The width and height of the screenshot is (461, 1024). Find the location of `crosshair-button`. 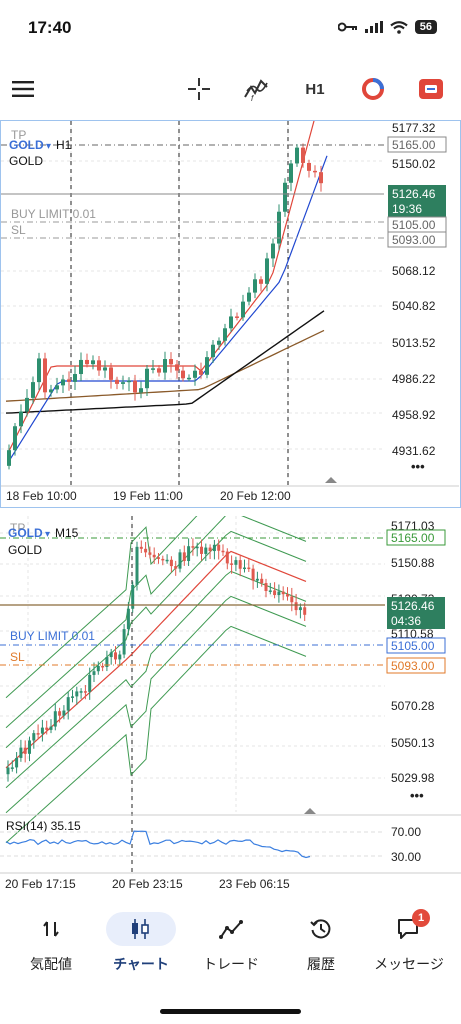

crosshair-button is located at coordinates (199, 89).